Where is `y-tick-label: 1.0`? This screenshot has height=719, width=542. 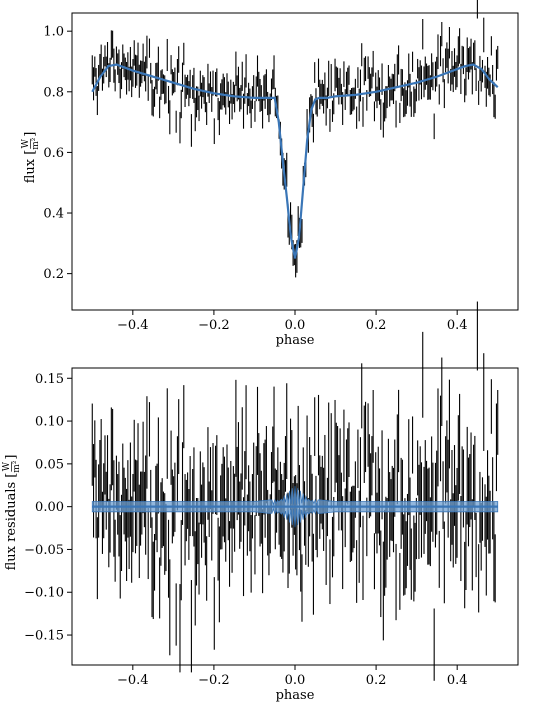 y-tick-label: 1.0 is located at coordinates (53, 32).